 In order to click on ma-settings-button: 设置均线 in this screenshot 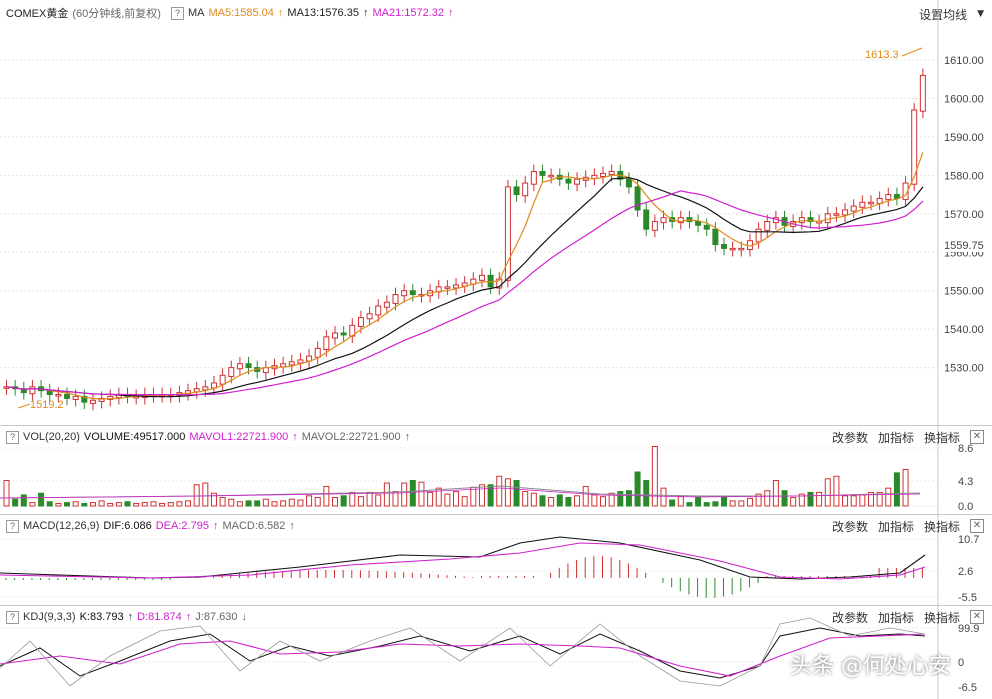, I will do `click(943, 14)`.